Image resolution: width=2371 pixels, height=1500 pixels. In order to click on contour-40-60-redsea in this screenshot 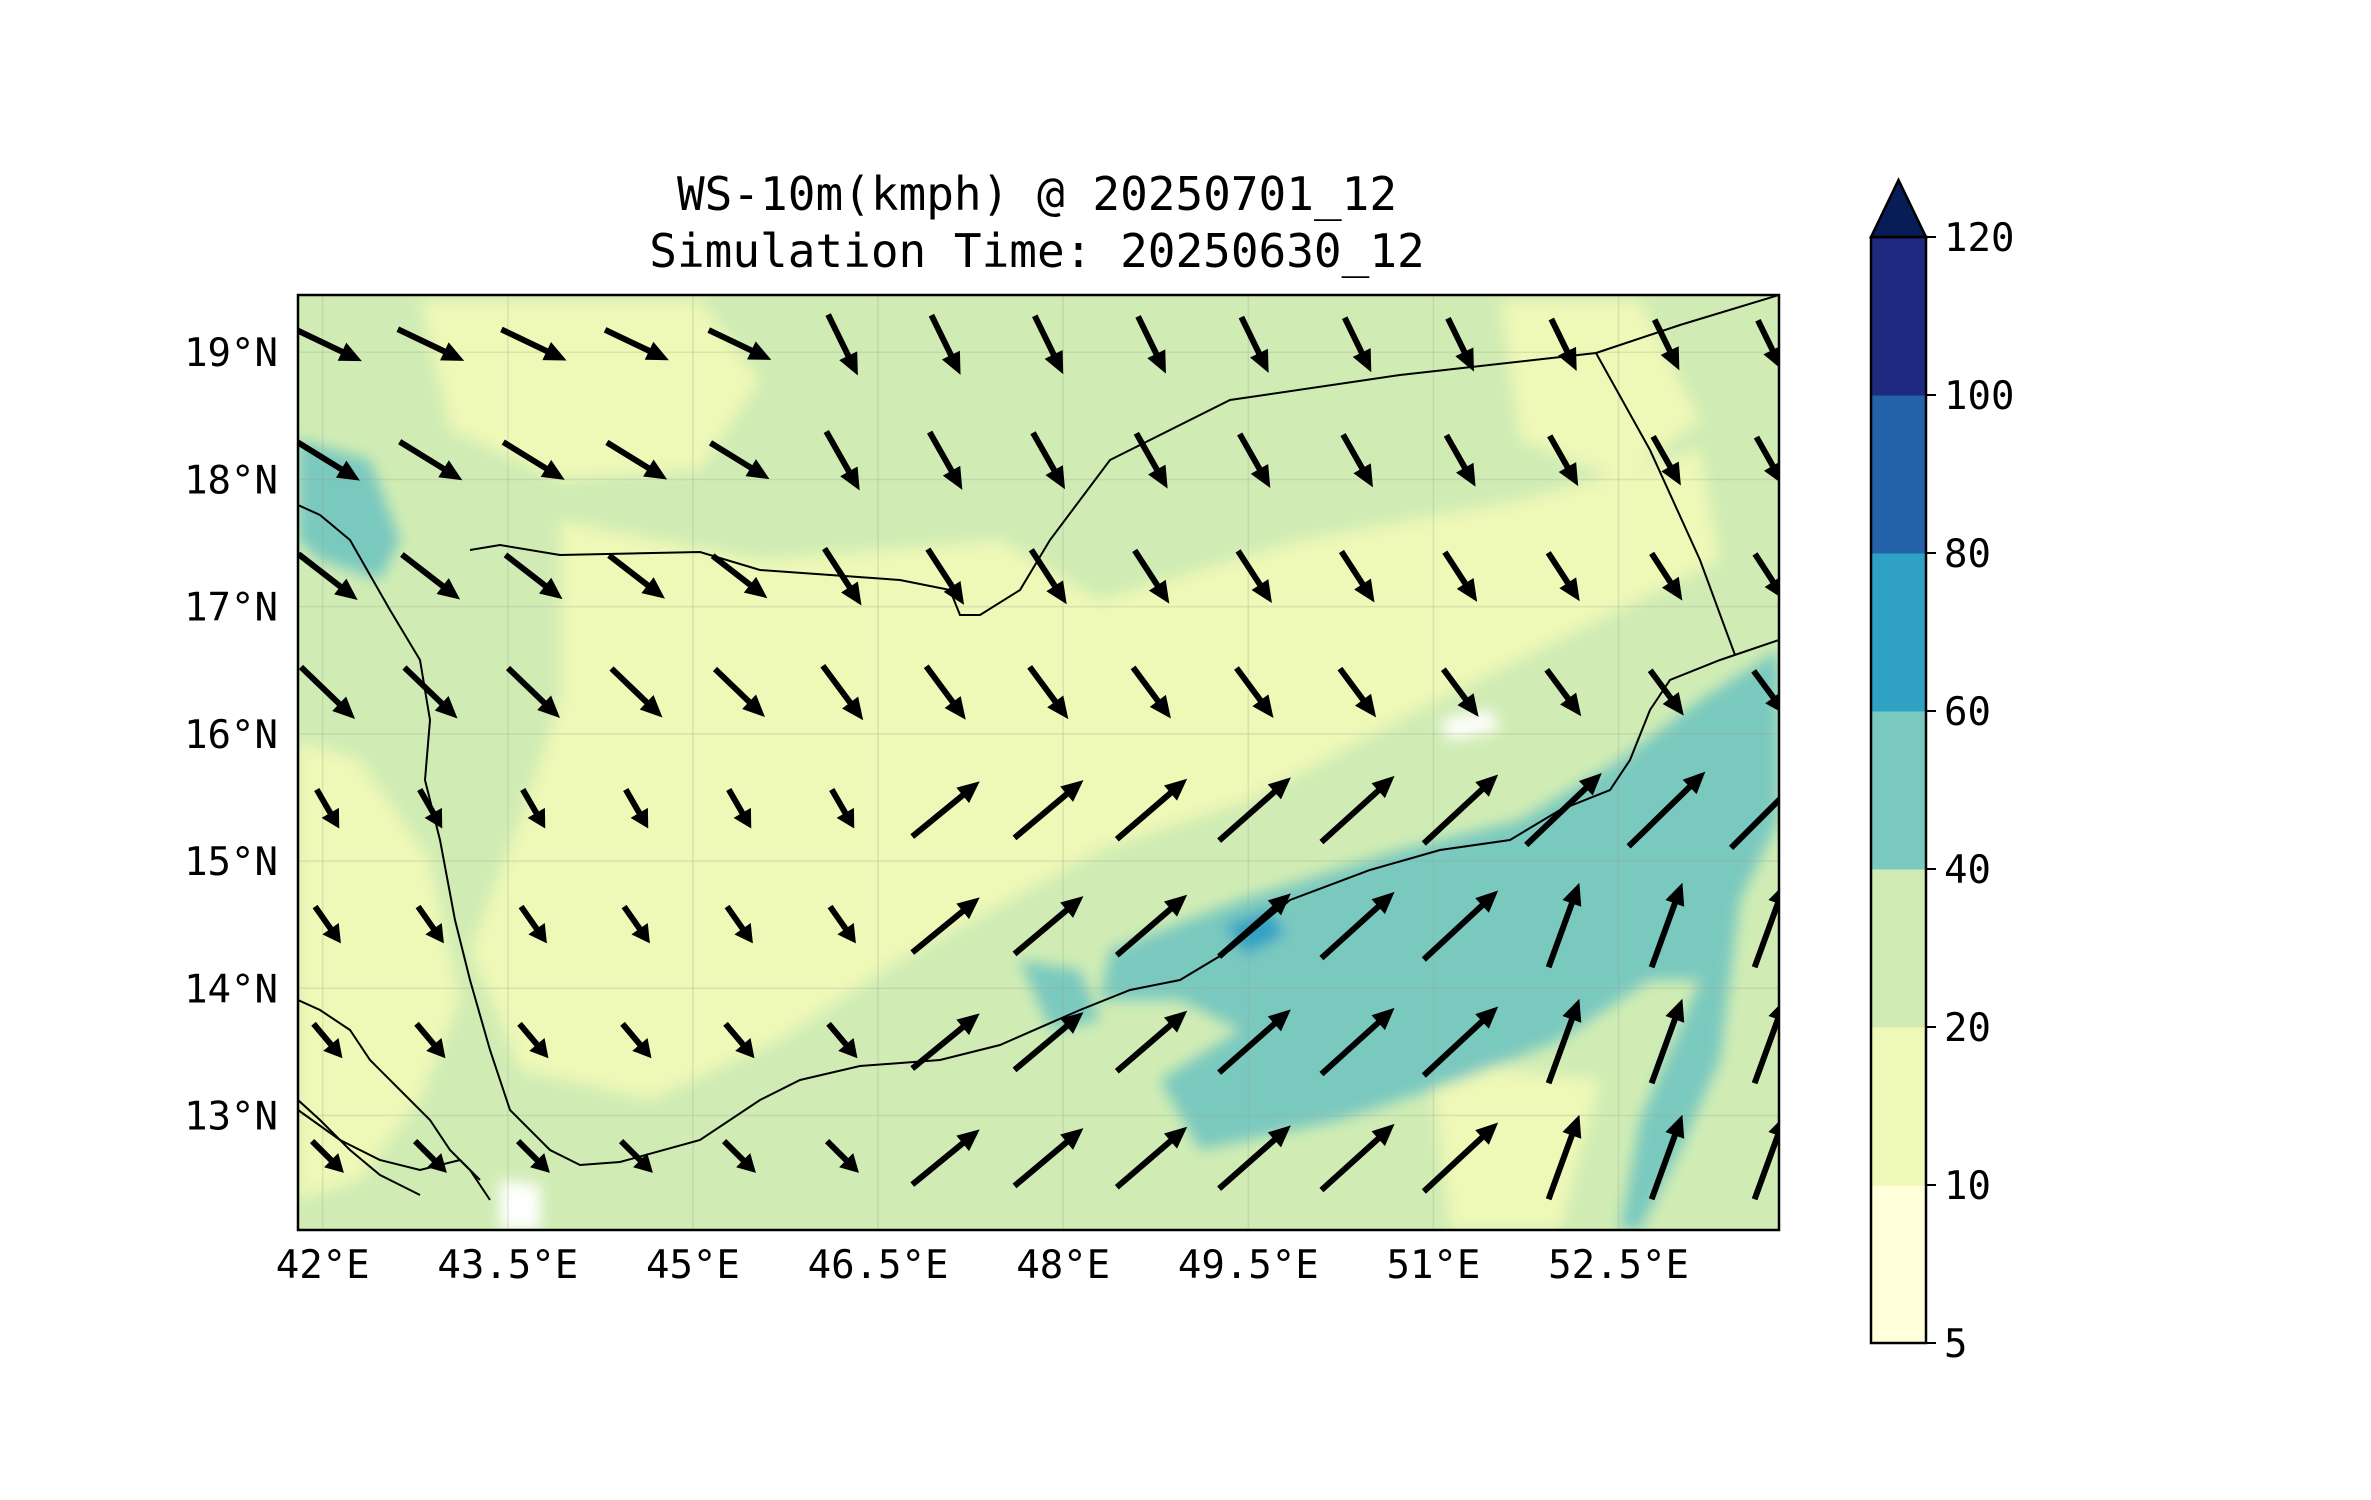, I will do `click(349, 510)`.